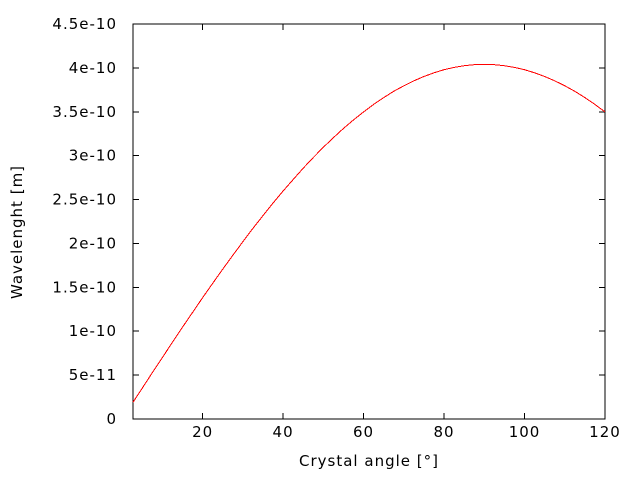 Image resolution: width=640 pixels, height=480 pixels. I want to click on y-tick-label: 2.5e-10, so click(84, 200).